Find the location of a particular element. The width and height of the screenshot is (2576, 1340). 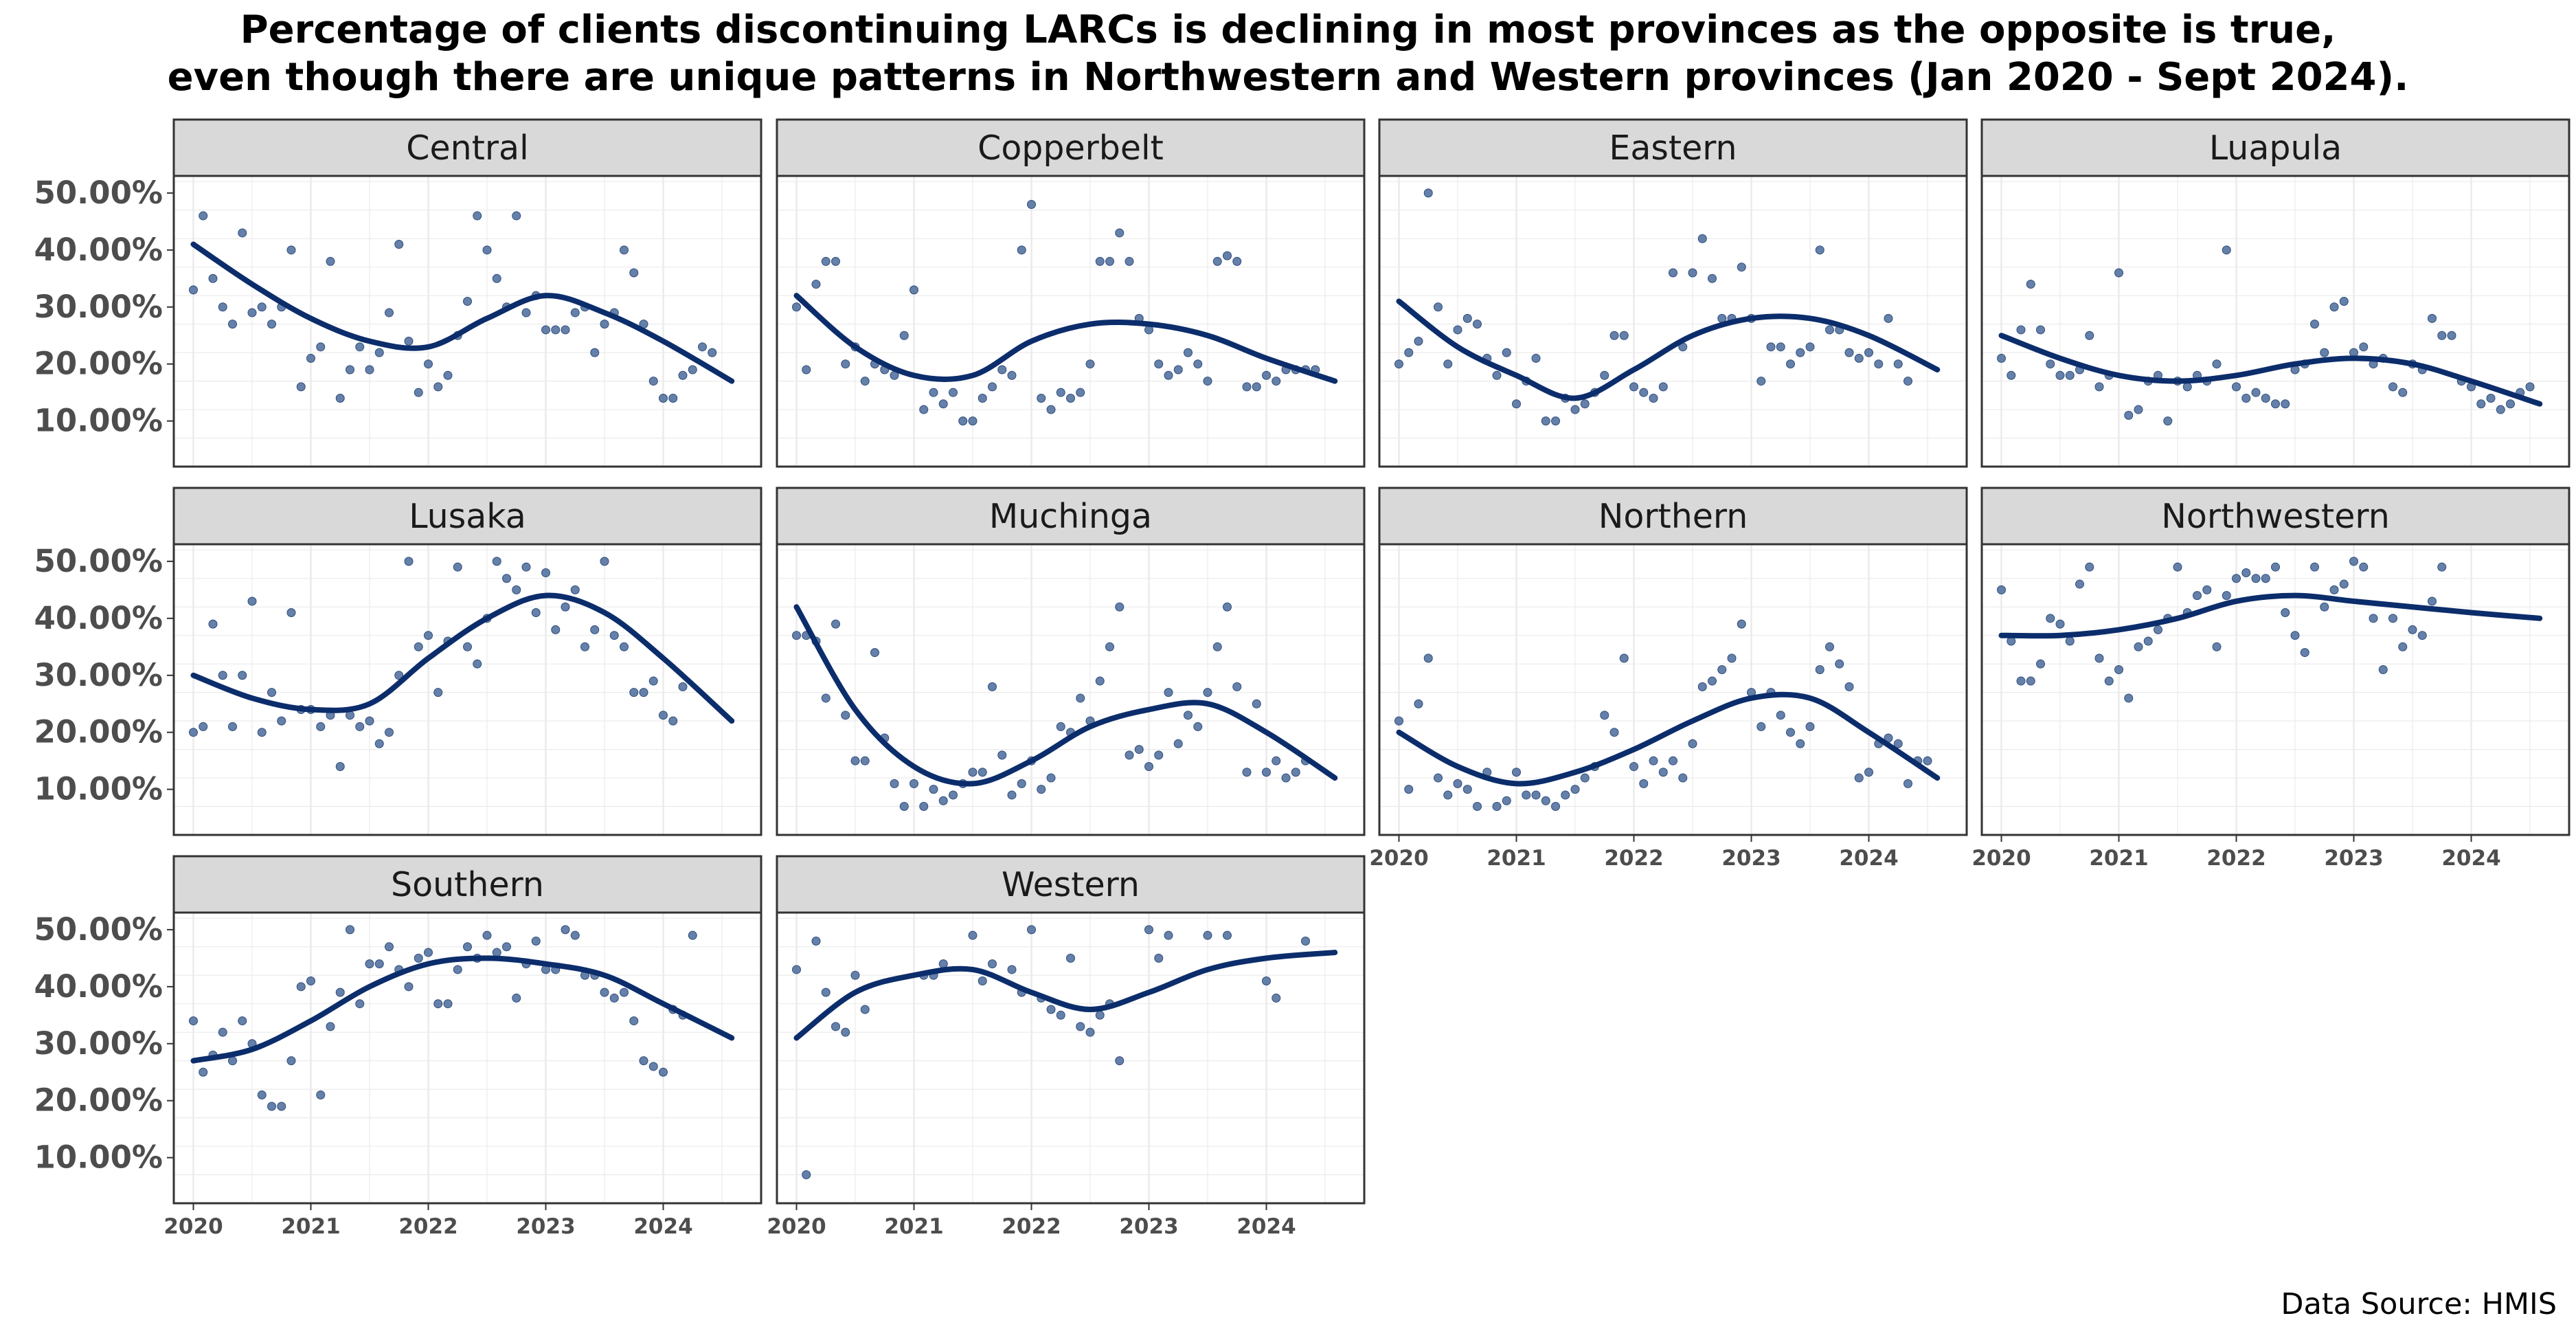

facet-strip is located at coordinates (1071, 516).